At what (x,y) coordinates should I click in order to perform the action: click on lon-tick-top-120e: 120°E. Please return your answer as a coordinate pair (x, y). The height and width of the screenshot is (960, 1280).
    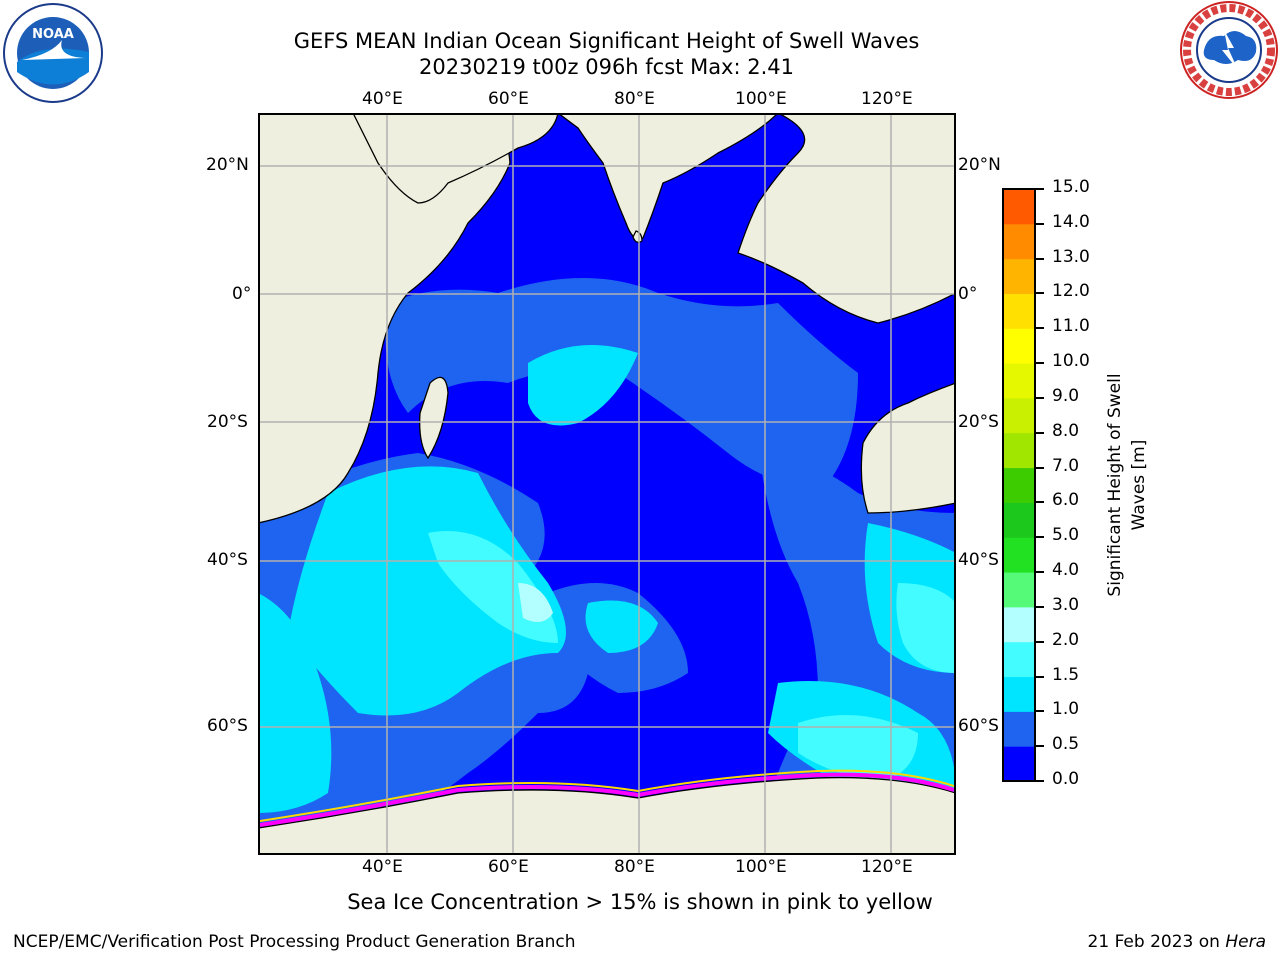
    Looking at the image, I should click on (887, 99).